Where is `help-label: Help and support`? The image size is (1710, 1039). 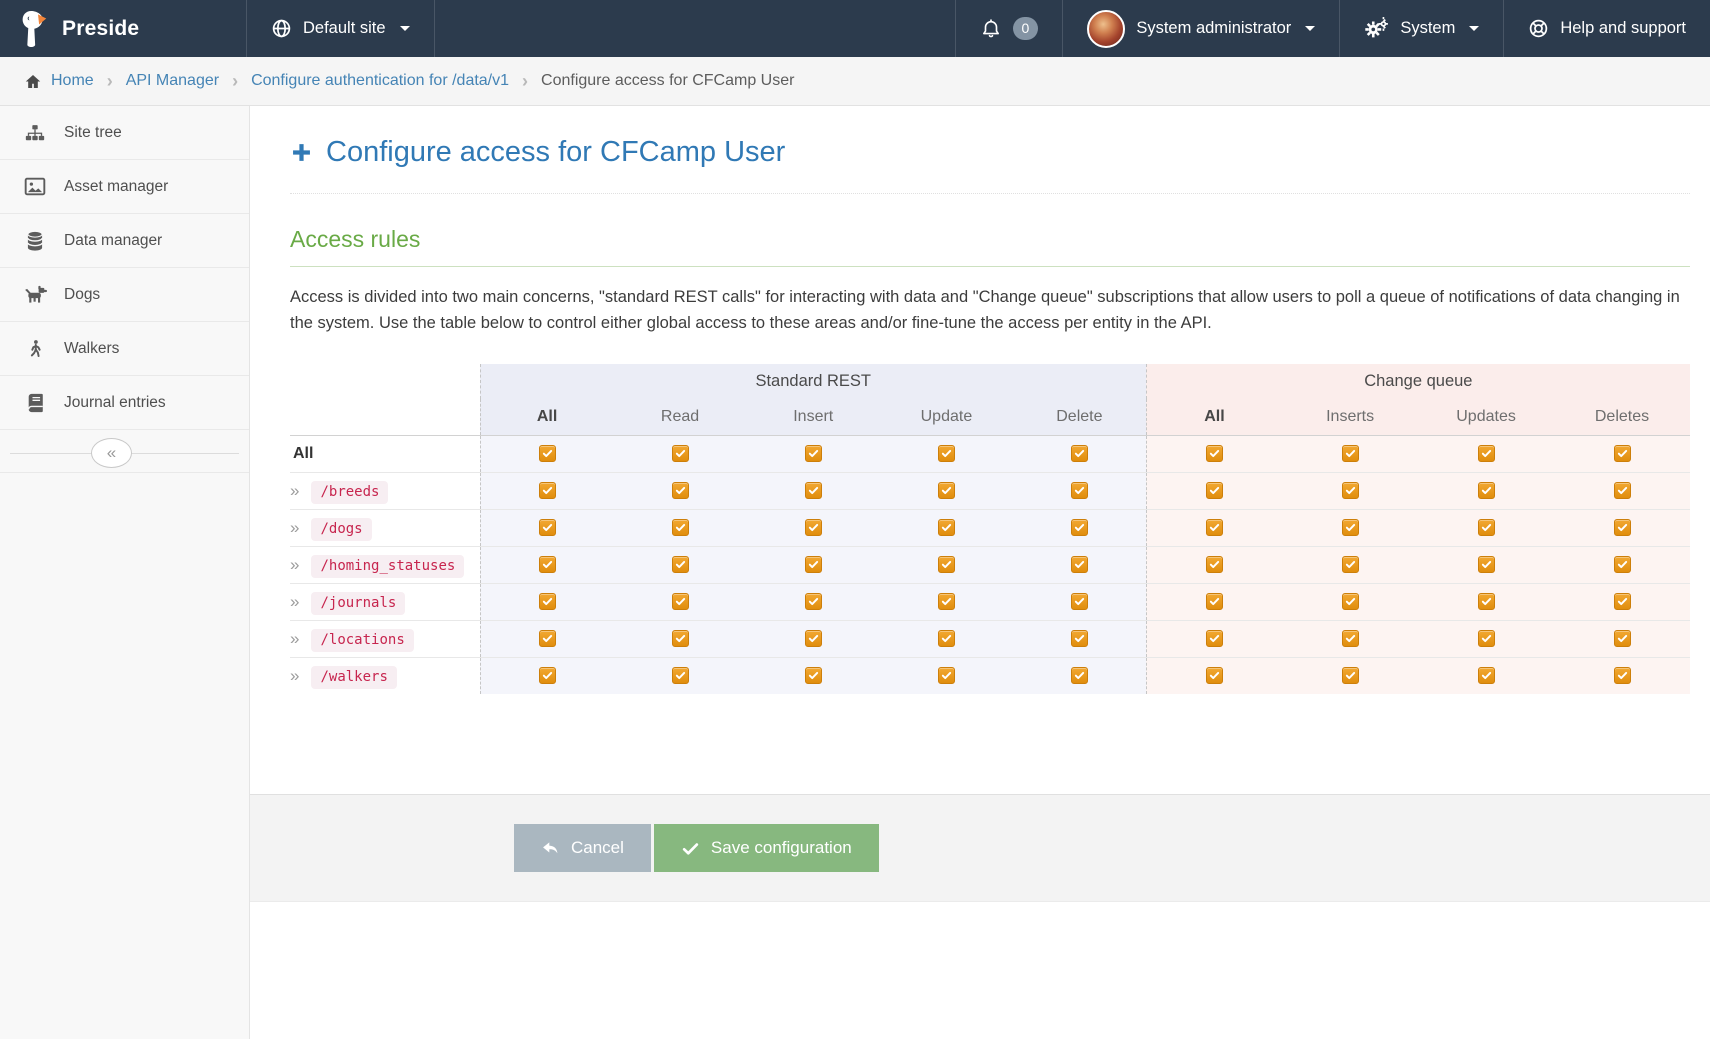 help-label: Help and support is located at coordinates (1623, 28).